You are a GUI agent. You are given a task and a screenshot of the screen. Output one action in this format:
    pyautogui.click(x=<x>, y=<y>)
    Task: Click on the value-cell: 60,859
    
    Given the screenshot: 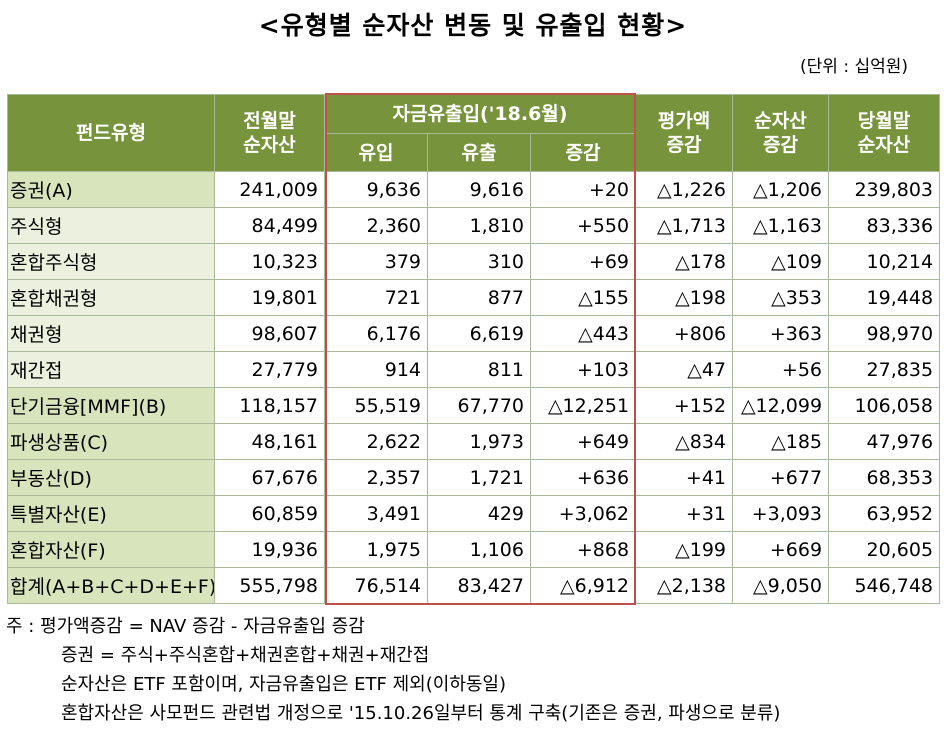 What is the action you would take?
    pyautogui.click(x=269, y=513)
    